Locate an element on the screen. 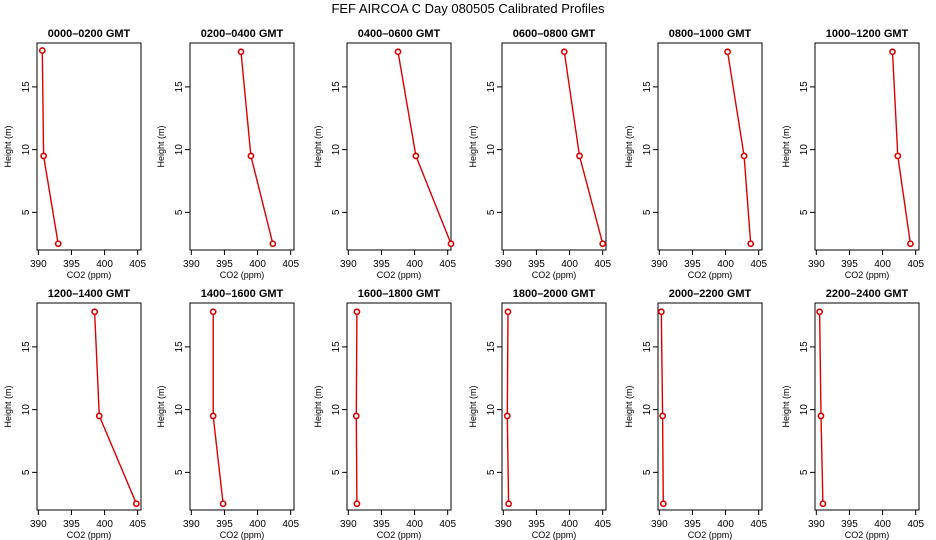 Image resolution: width=936 pixels, height=540 pixels. panel-title: 0400–0600 GMT is located at coordinates (399, 34).